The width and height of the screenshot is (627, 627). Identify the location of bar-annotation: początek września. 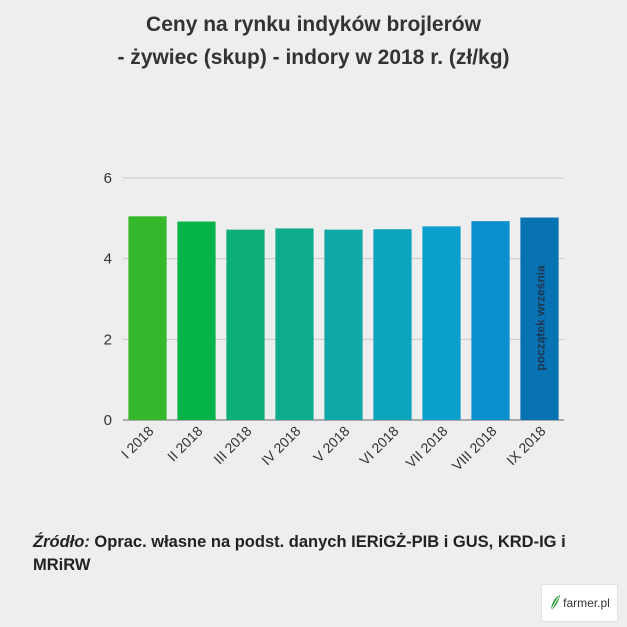
(541, 318).